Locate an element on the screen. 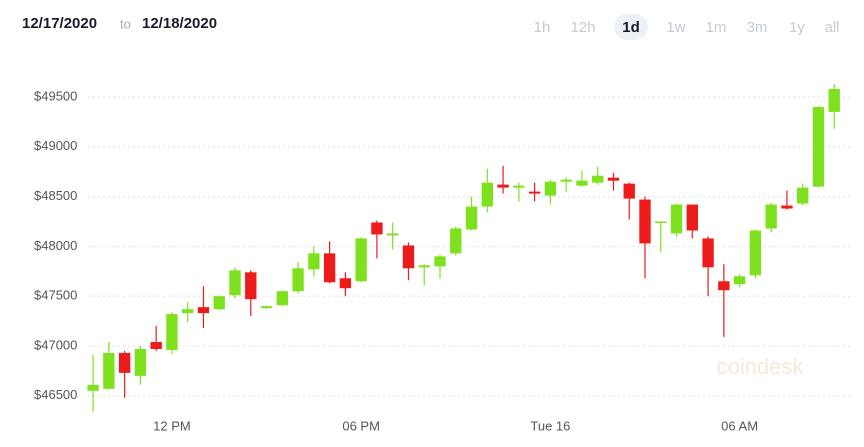 Image resolution: width=864 pixels, height=447 pixels. x-tick-label: 12 PM is located at coordinates (172, 425).